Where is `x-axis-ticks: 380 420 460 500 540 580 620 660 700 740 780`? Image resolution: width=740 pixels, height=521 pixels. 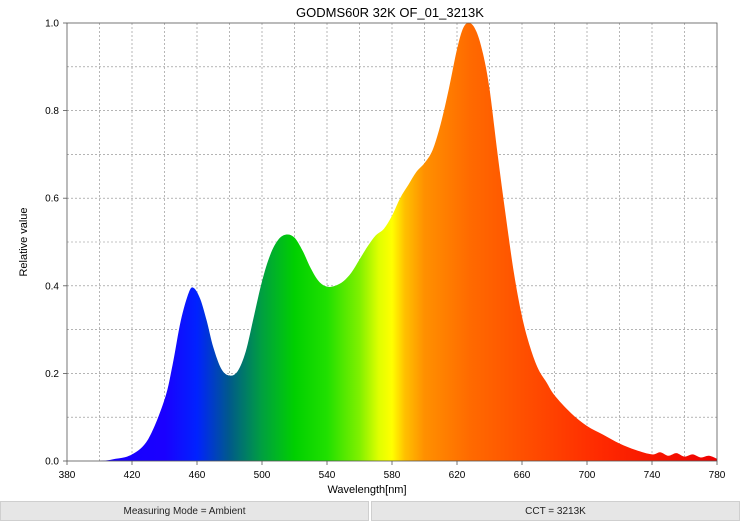
x-axis-ticks: 380 420 460 500 540 580 620 660 700 740 780 is located at coordinates (392, 471).